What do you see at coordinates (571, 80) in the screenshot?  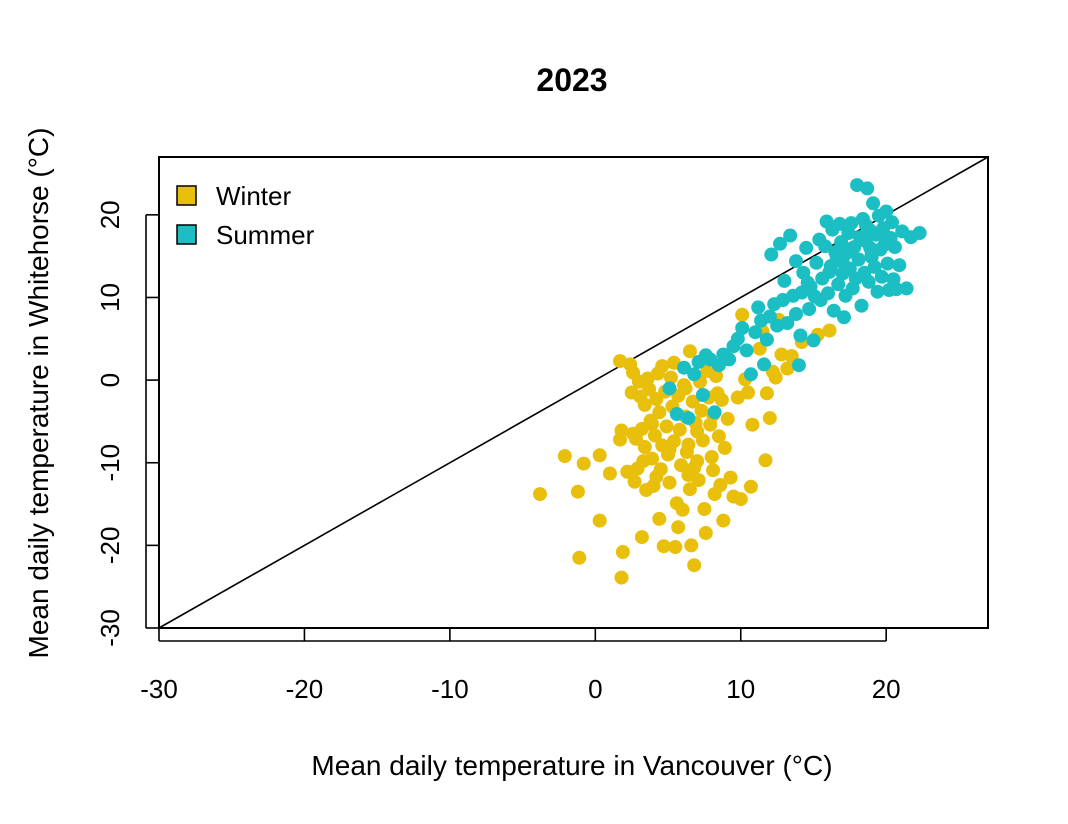 I see `chart-title: 2023` at bounding box center [571, 80].